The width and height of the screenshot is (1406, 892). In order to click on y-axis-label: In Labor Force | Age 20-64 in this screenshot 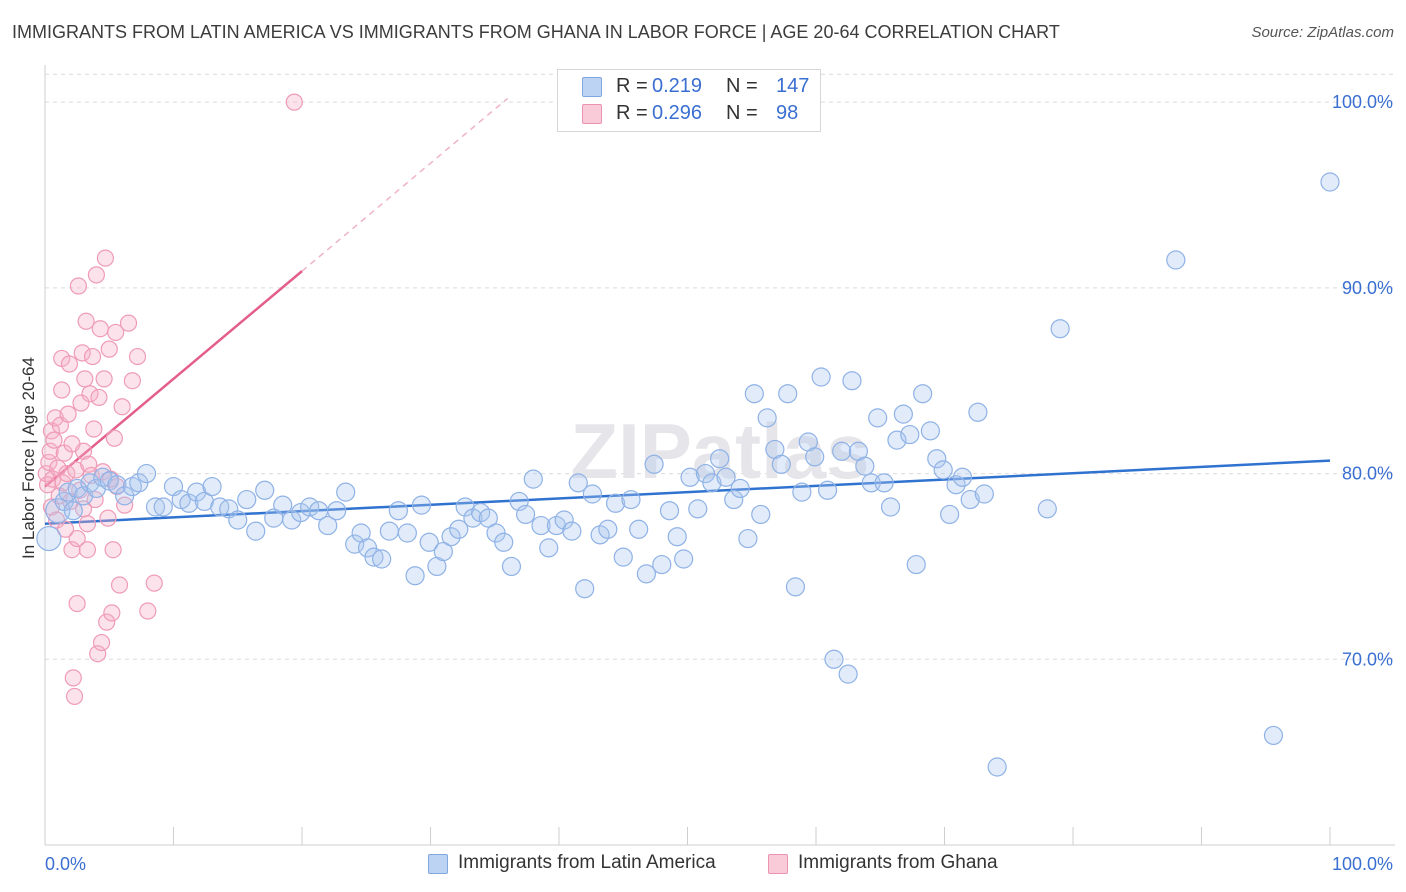, I will do `click(28, 458)`.